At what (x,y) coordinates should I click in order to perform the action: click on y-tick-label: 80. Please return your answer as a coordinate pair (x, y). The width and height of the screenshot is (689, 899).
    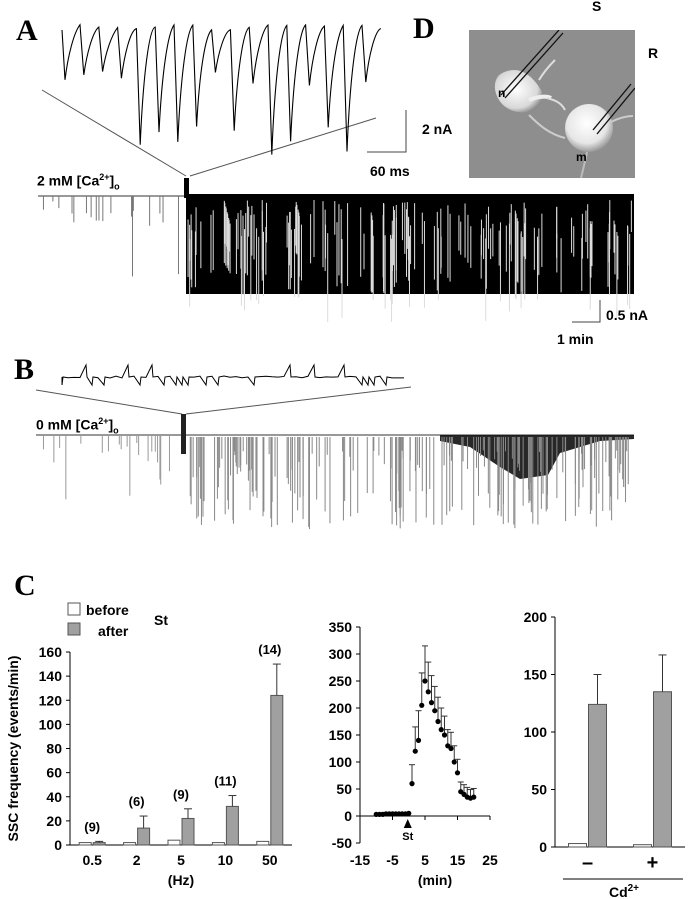
    Looking at the image, I should click on (54, 749).